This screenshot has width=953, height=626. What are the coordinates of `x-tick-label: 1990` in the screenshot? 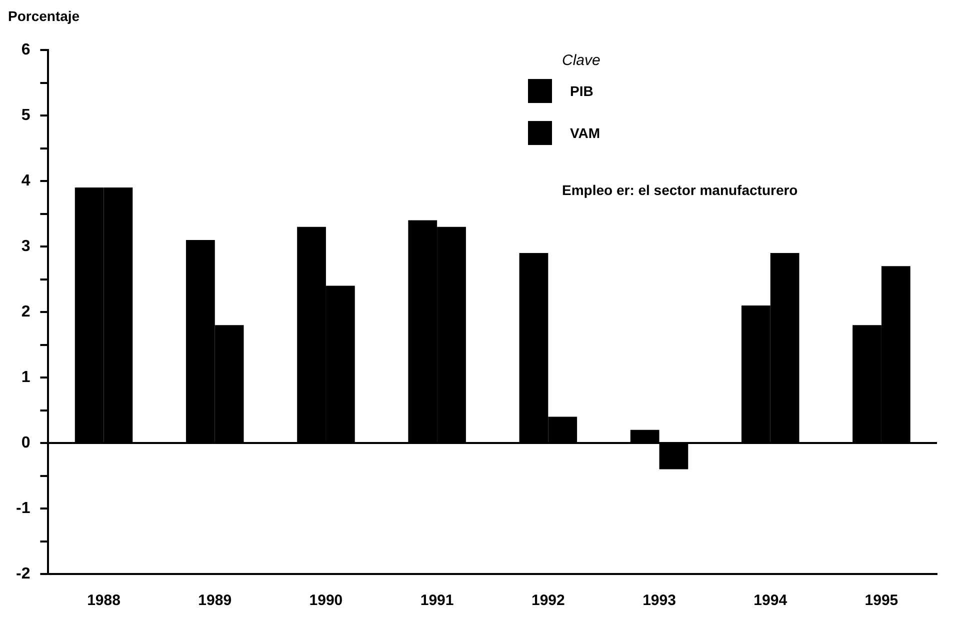 It's located at (326, 601).